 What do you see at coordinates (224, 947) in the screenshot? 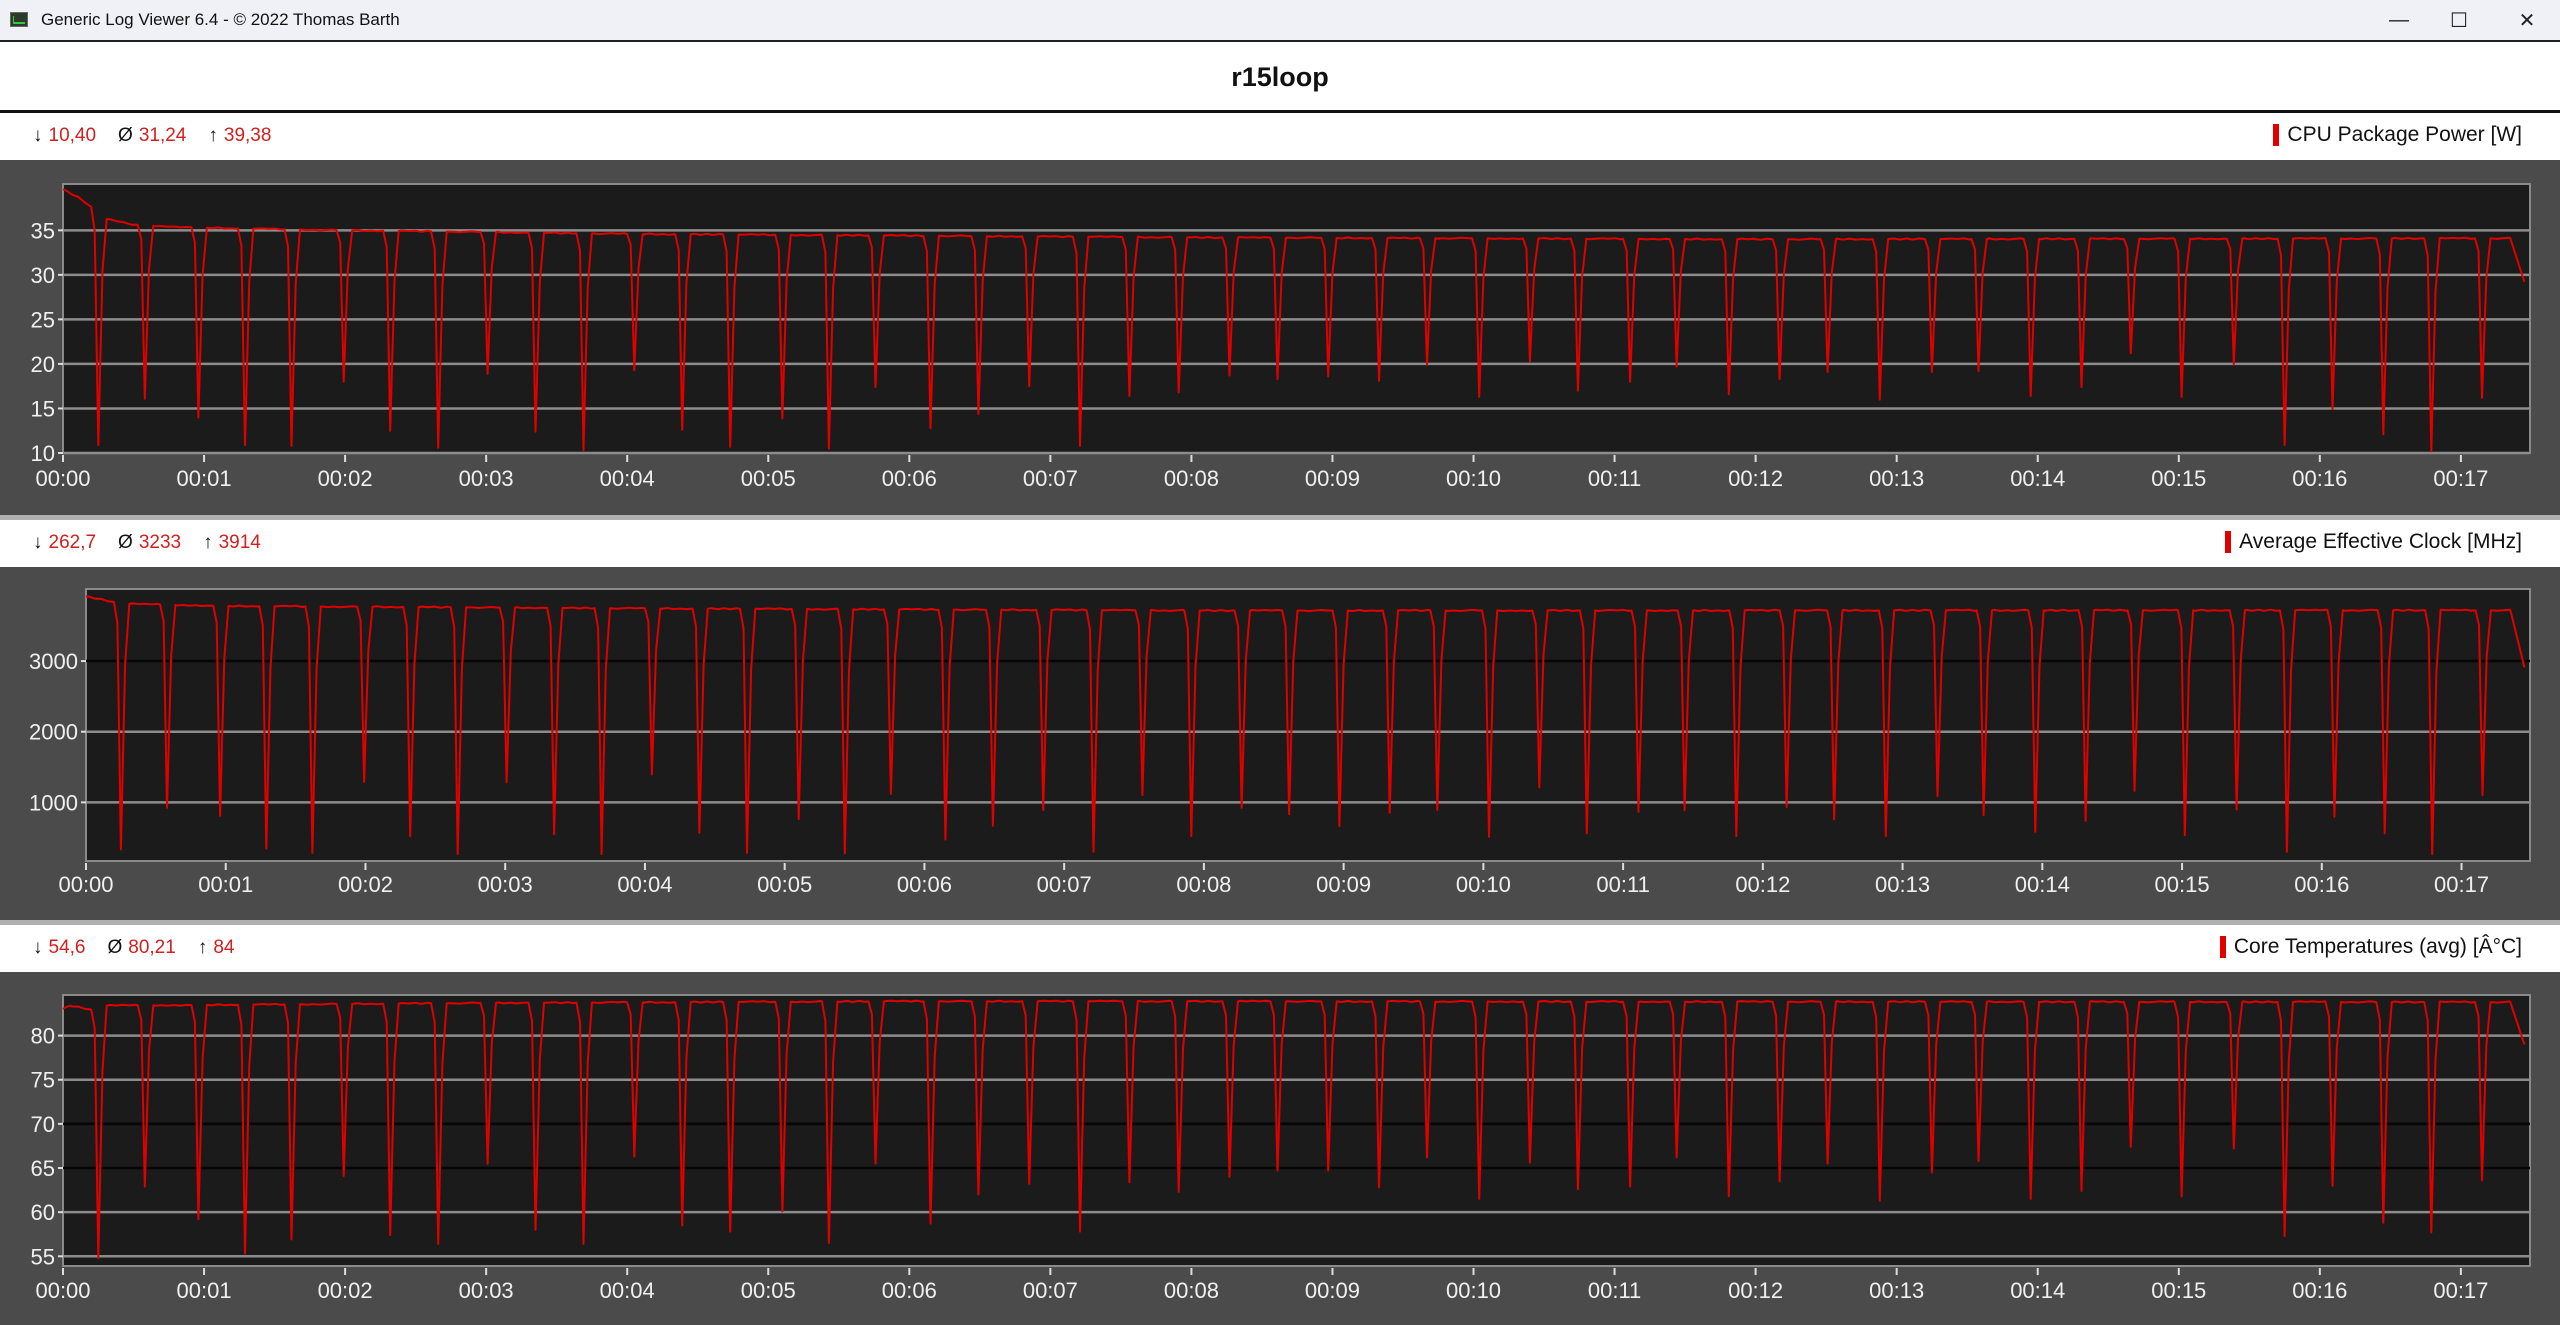
I see `max-value: 84` at bounding box center [224, 947].